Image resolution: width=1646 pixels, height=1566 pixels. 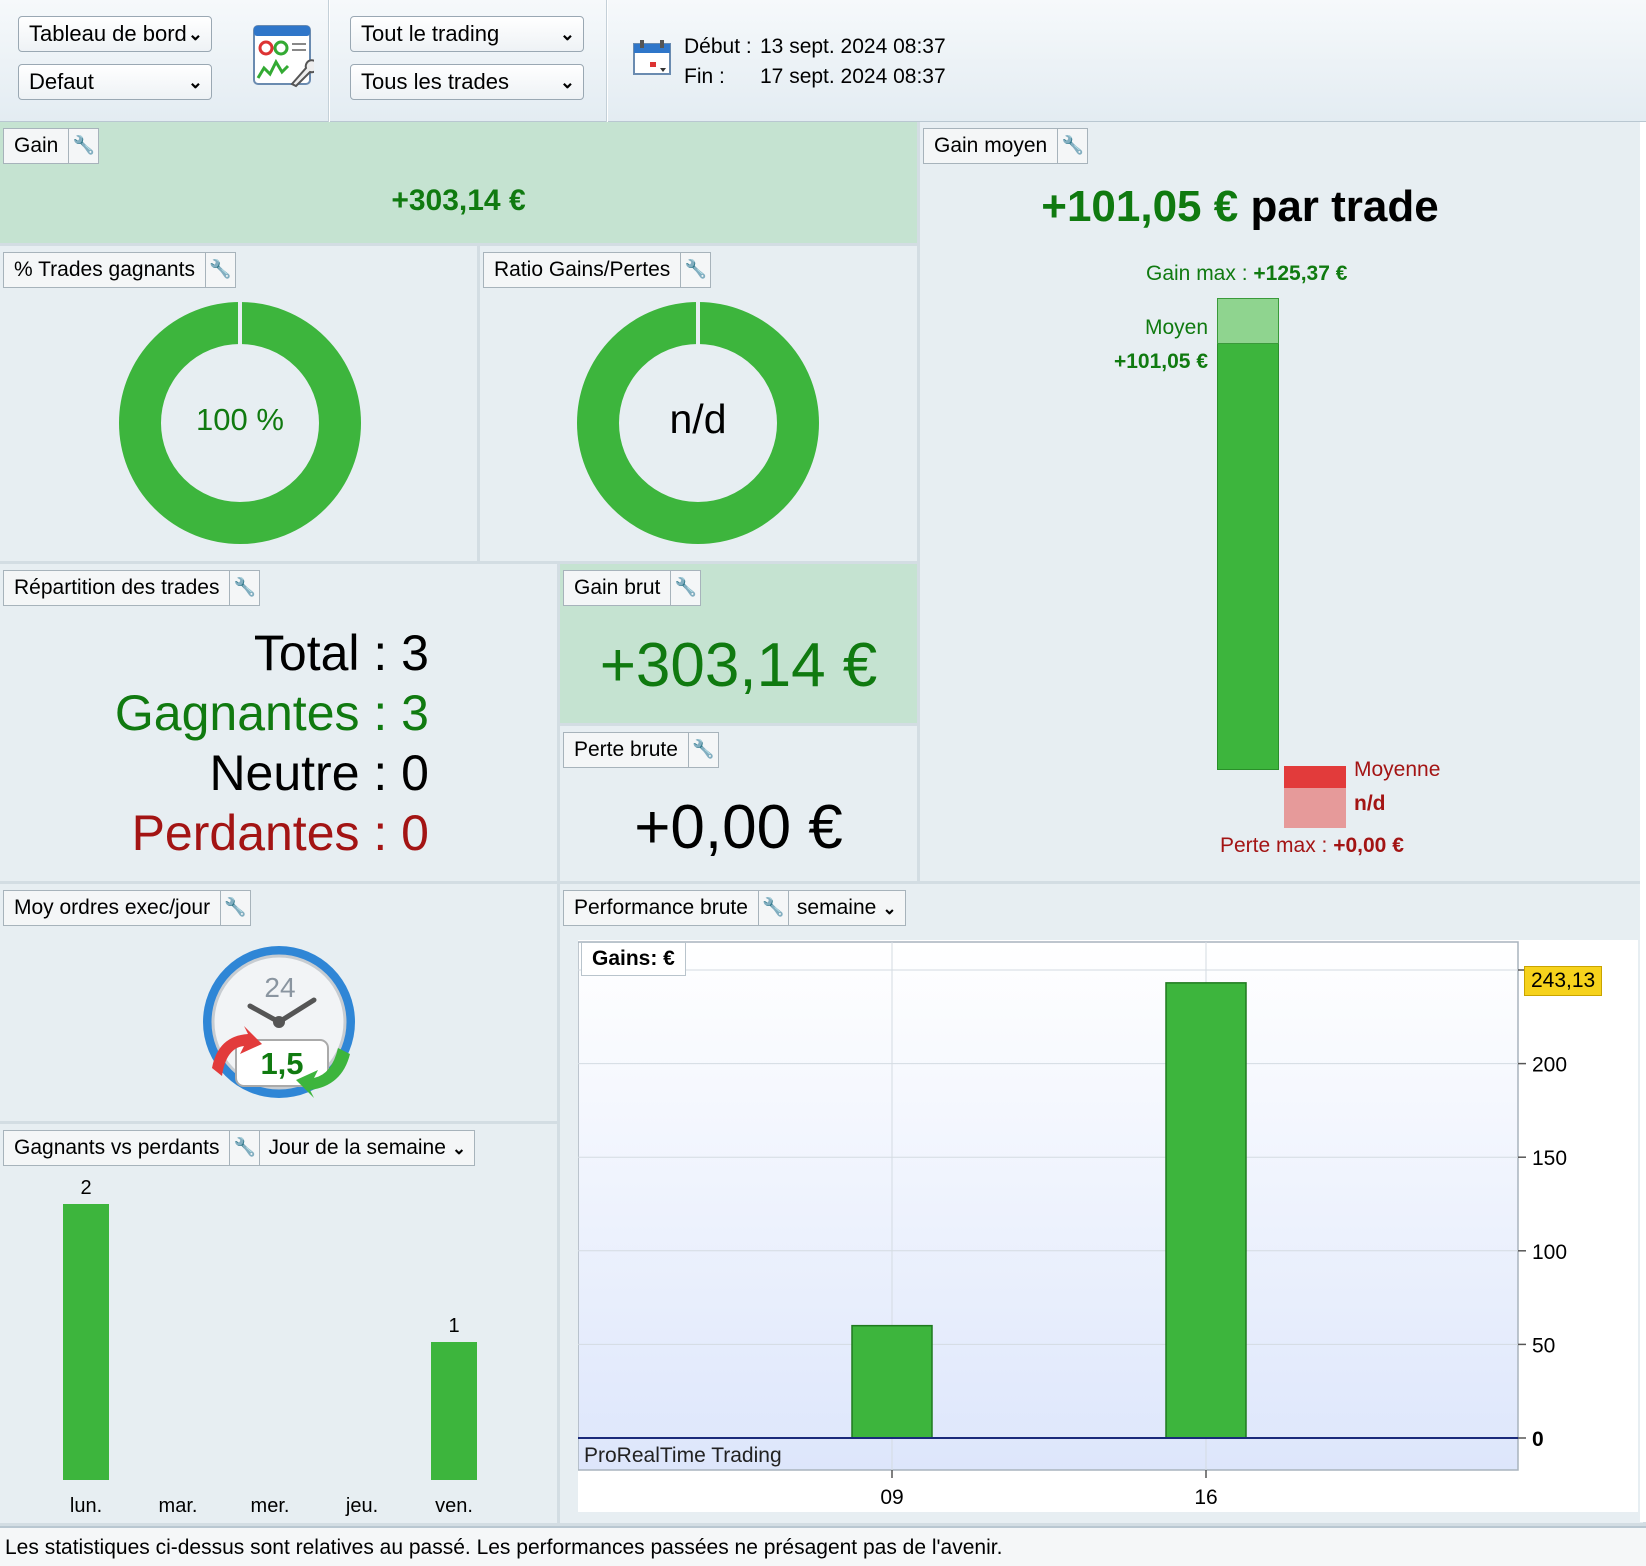 I want to click on view-select-value: Tableau de bord, so click(x=108, y=33).